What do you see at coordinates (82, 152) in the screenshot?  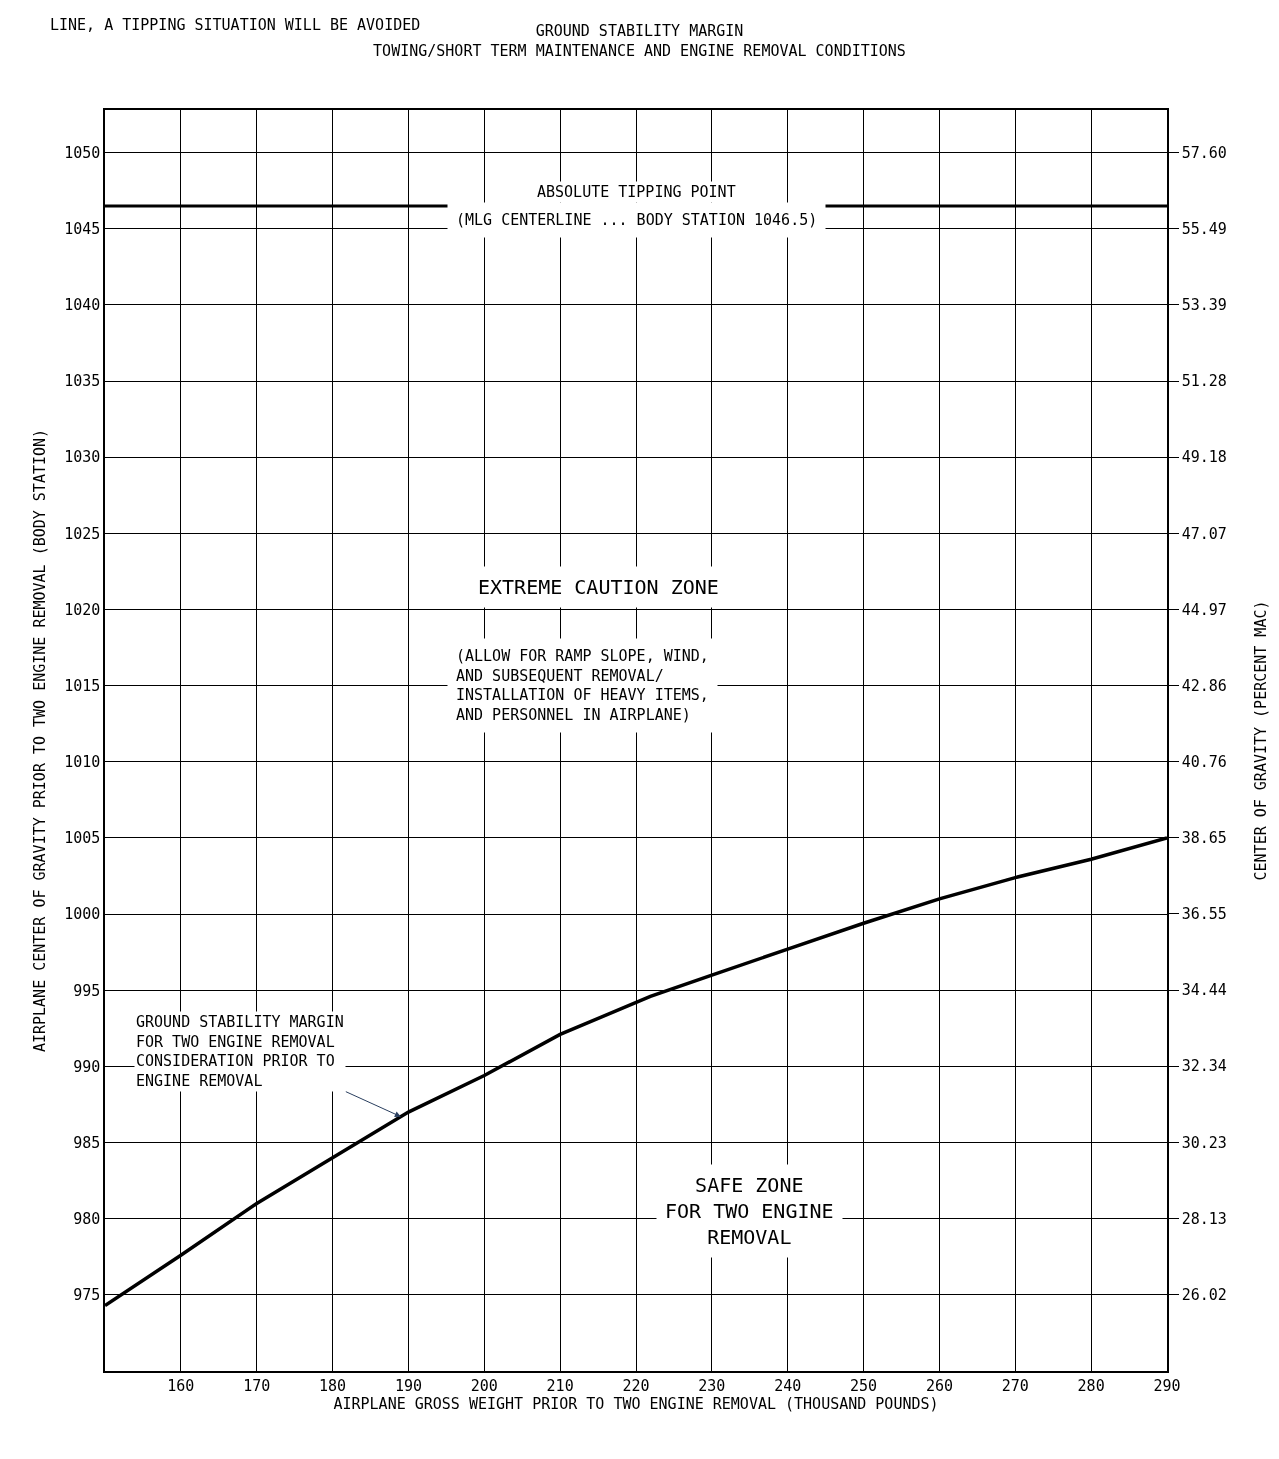 I see `y-tick-label: 1050` at bounding box center [82, 152].